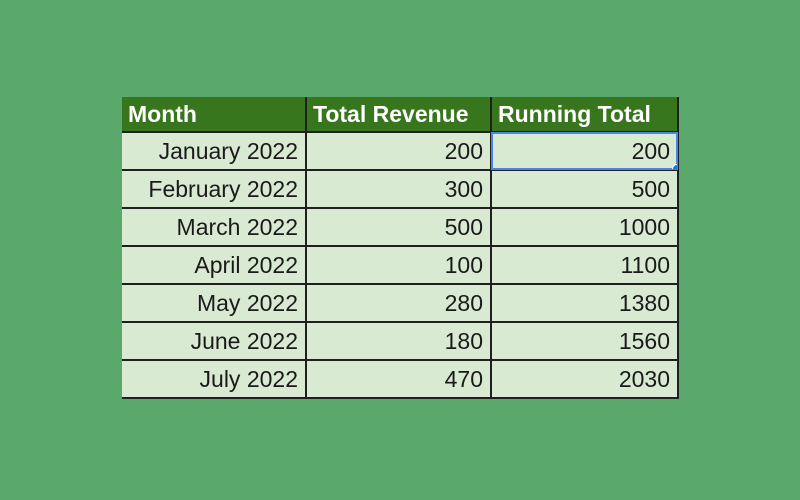 This screenshot has height=500, width=800. What do you see at coordinates (585, 189) in the screenshot?
I see `cell-running-total: 500` at bounding box center [585, 189].